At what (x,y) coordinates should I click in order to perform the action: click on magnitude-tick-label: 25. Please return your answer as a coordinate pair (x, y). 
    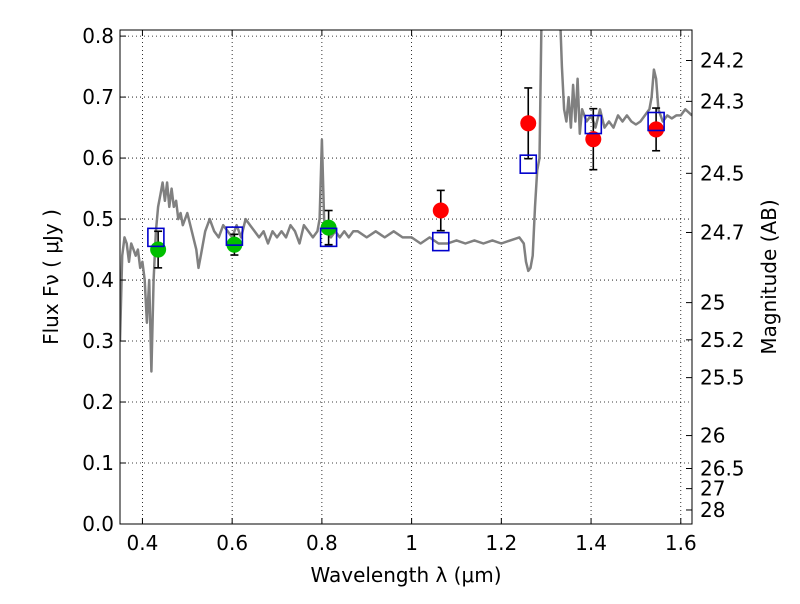
    Looking at the image, I should click on (712, 303).